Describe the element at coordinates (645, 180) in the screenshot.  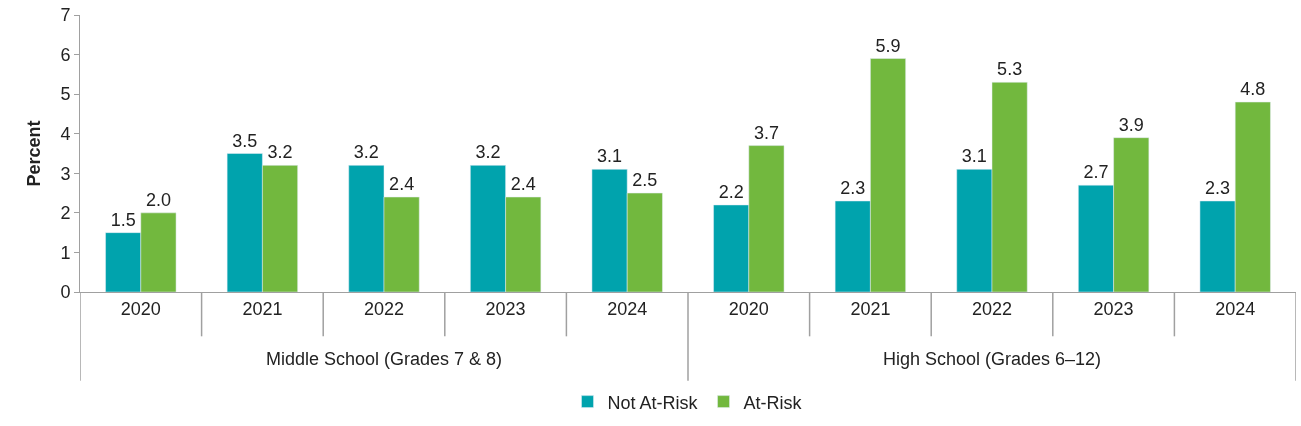
I see `data-label: 2.5` at that location.